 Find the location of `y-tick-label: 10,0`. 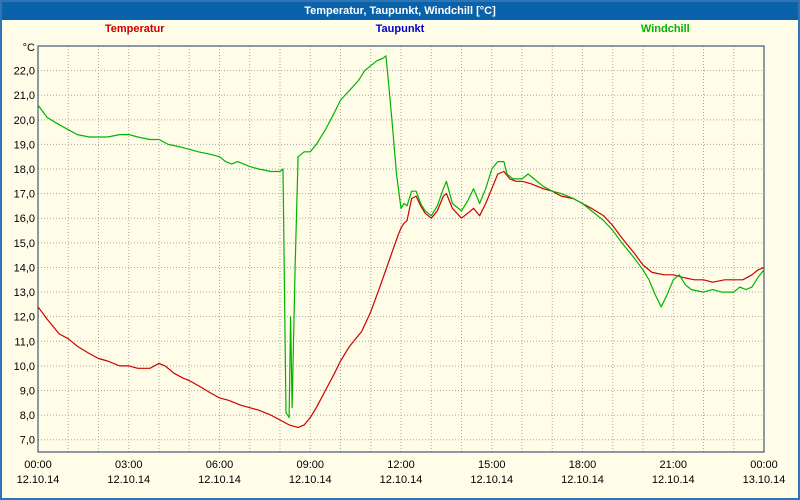

y-tick-label: 10,0 is located at coordinates (24, 367).